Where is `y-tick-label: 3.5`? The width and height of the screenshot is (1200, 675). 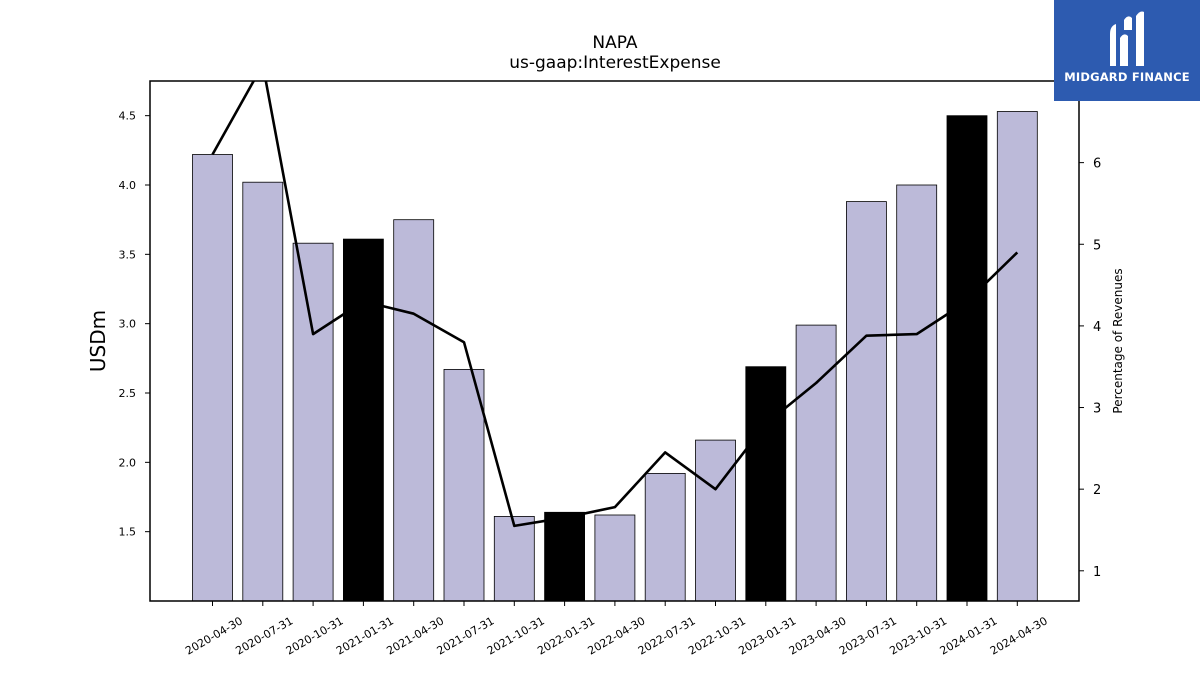 y-tick-label: 3.5 is located at coordinates (128, 254).